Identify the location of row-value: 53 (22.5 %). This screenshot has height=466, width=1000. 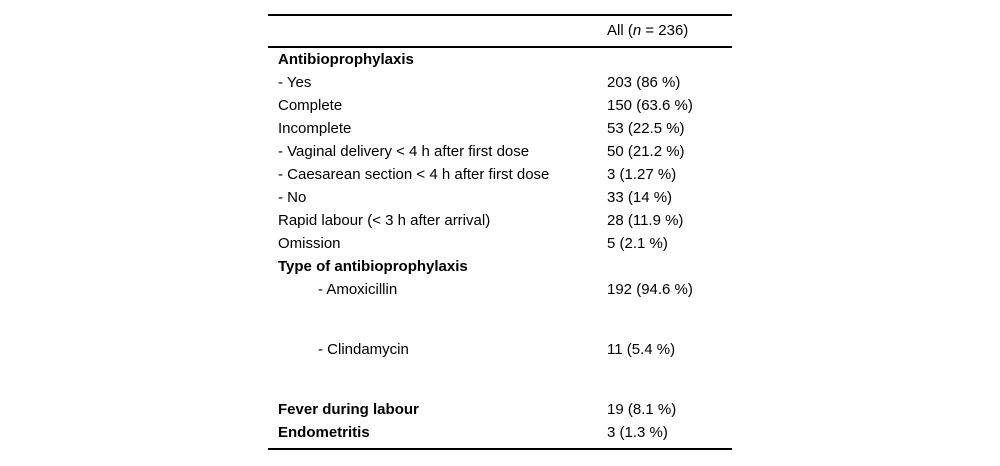
(646, 128).